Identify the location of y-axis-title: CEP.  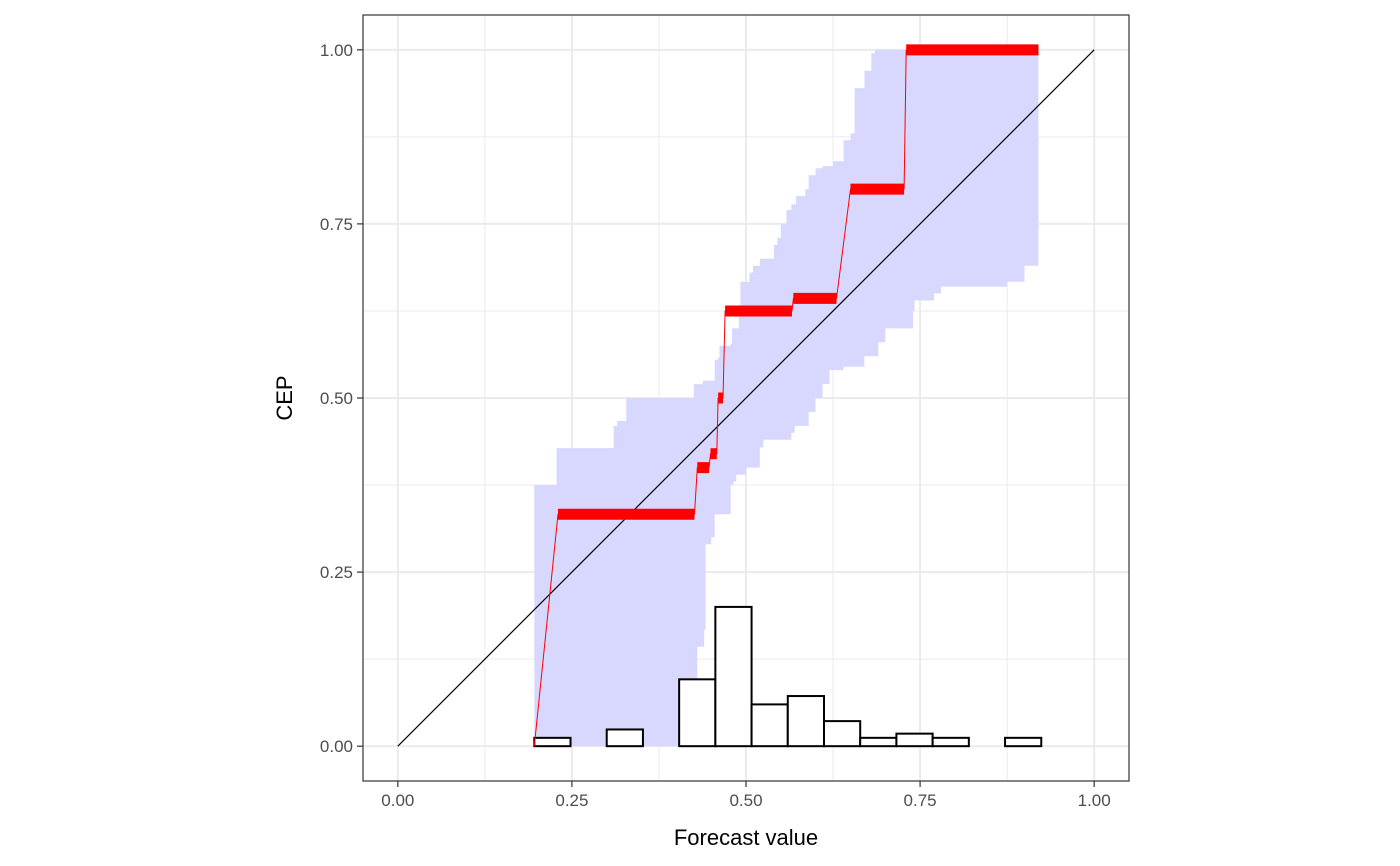
(284, 397).